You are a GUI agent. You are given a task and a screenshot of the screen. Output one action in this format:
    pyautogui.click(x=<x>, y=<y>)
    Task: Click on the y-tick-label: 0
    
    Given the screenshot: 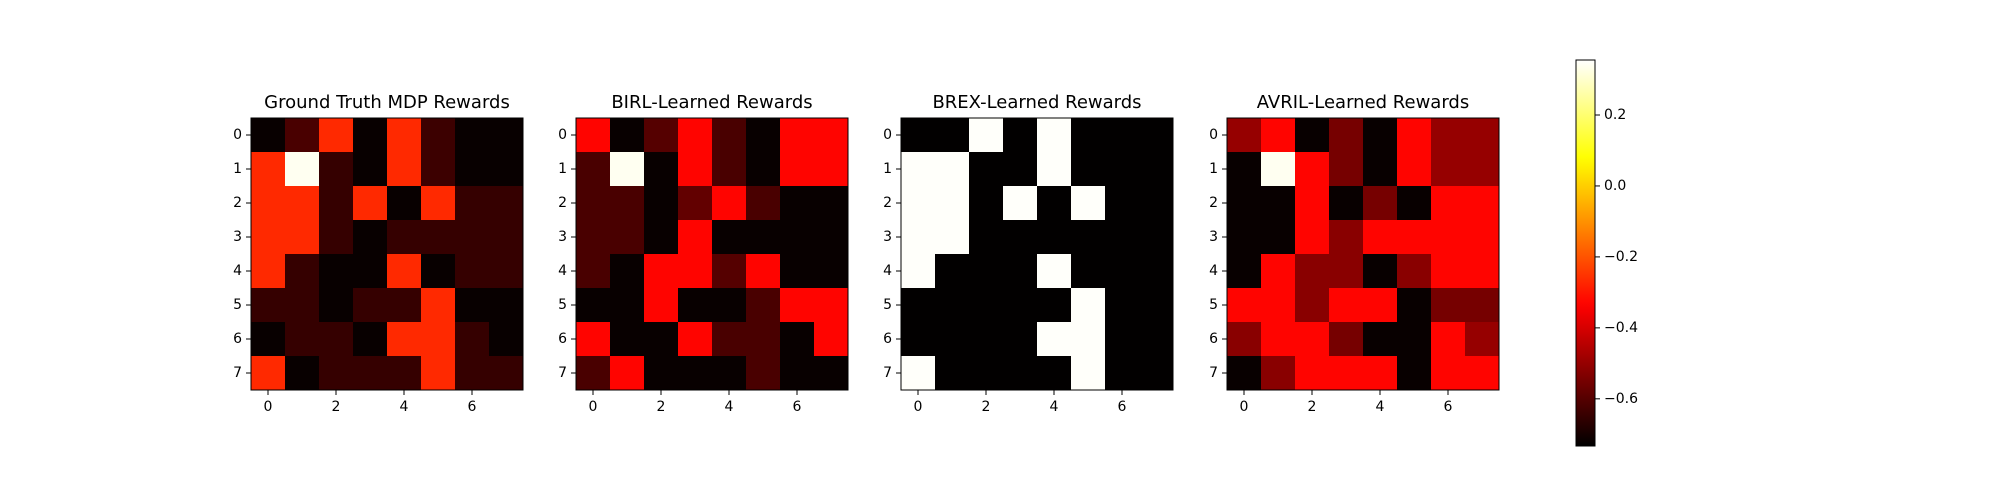 What is the action you would take?
    pyautogui.click(x=1213, y=135)
    